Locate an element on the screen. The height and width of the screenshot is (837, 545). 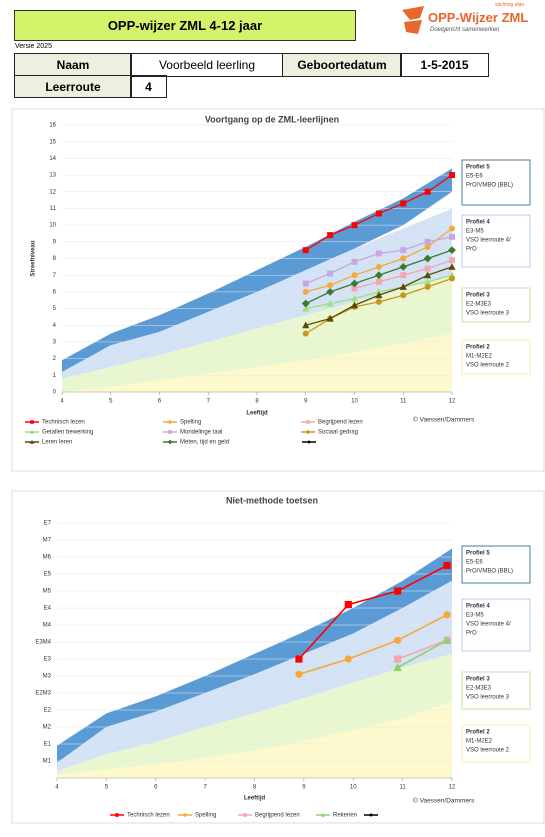
y-tick-label: M4 is located at coordinates (47, 626).